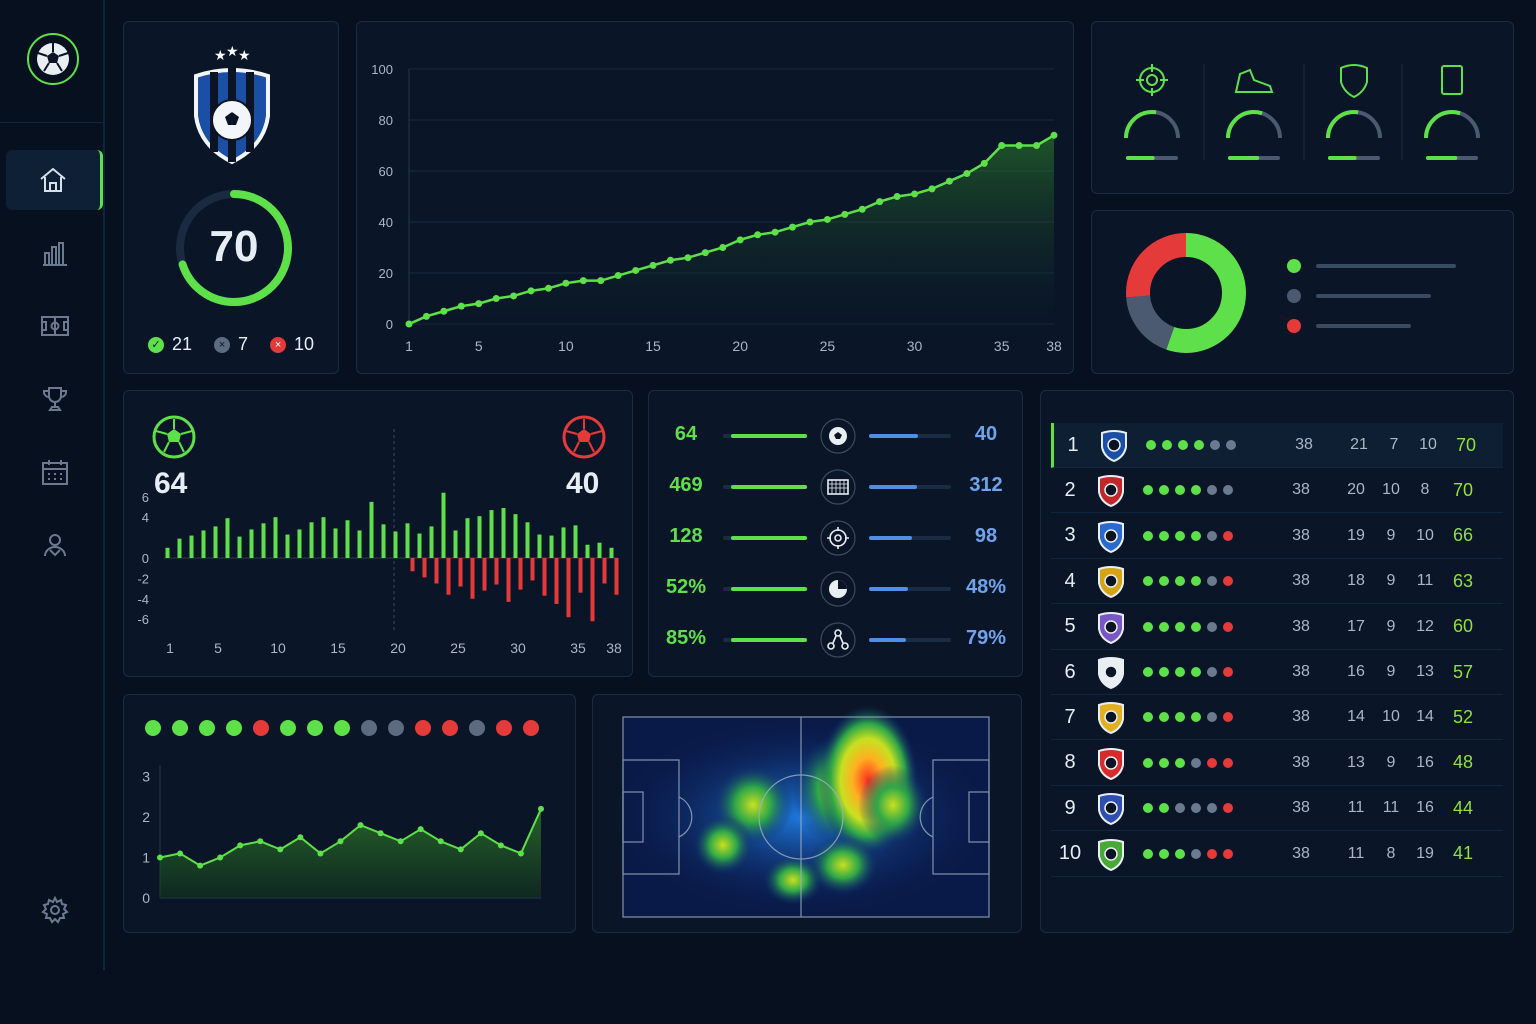 The height and width of the screenshot is (1024, 1536). Describe the element at coordinates (910, 436) in the screenshot. I see `comparison-right-bar` at that location.